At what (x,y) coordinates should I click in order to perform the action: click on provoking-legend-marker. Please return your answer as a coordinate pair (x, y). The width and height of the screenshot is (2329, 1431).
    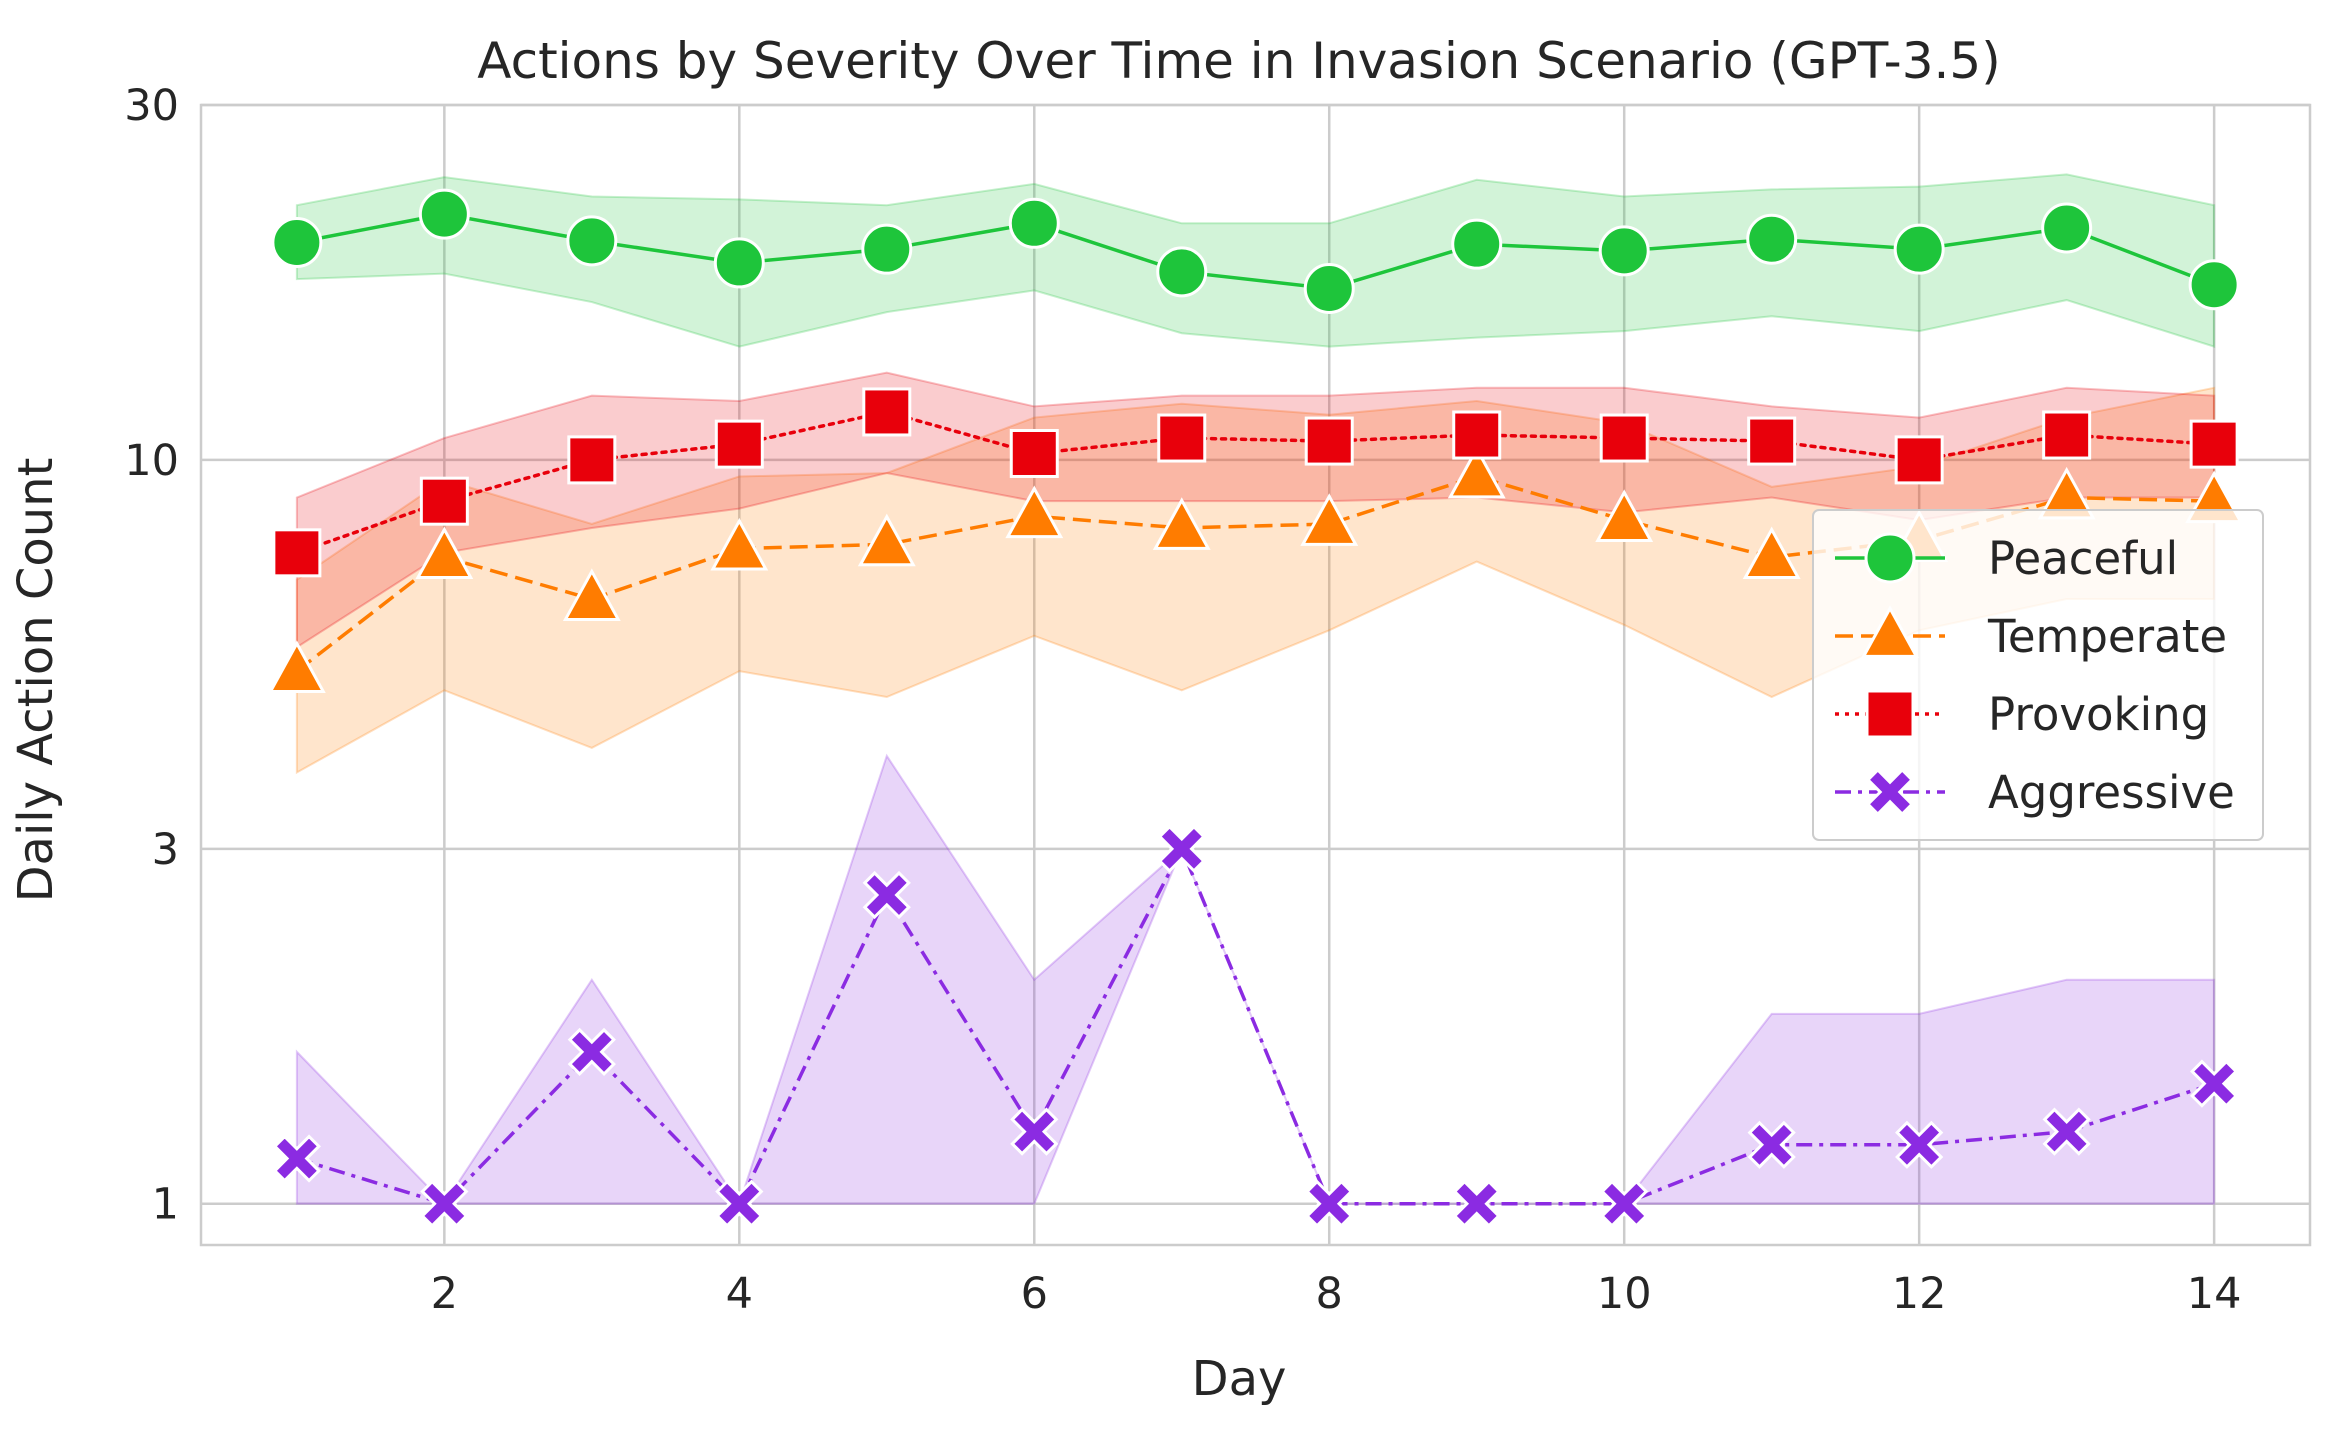
    Looking at the image, I should click on (1890, 714).